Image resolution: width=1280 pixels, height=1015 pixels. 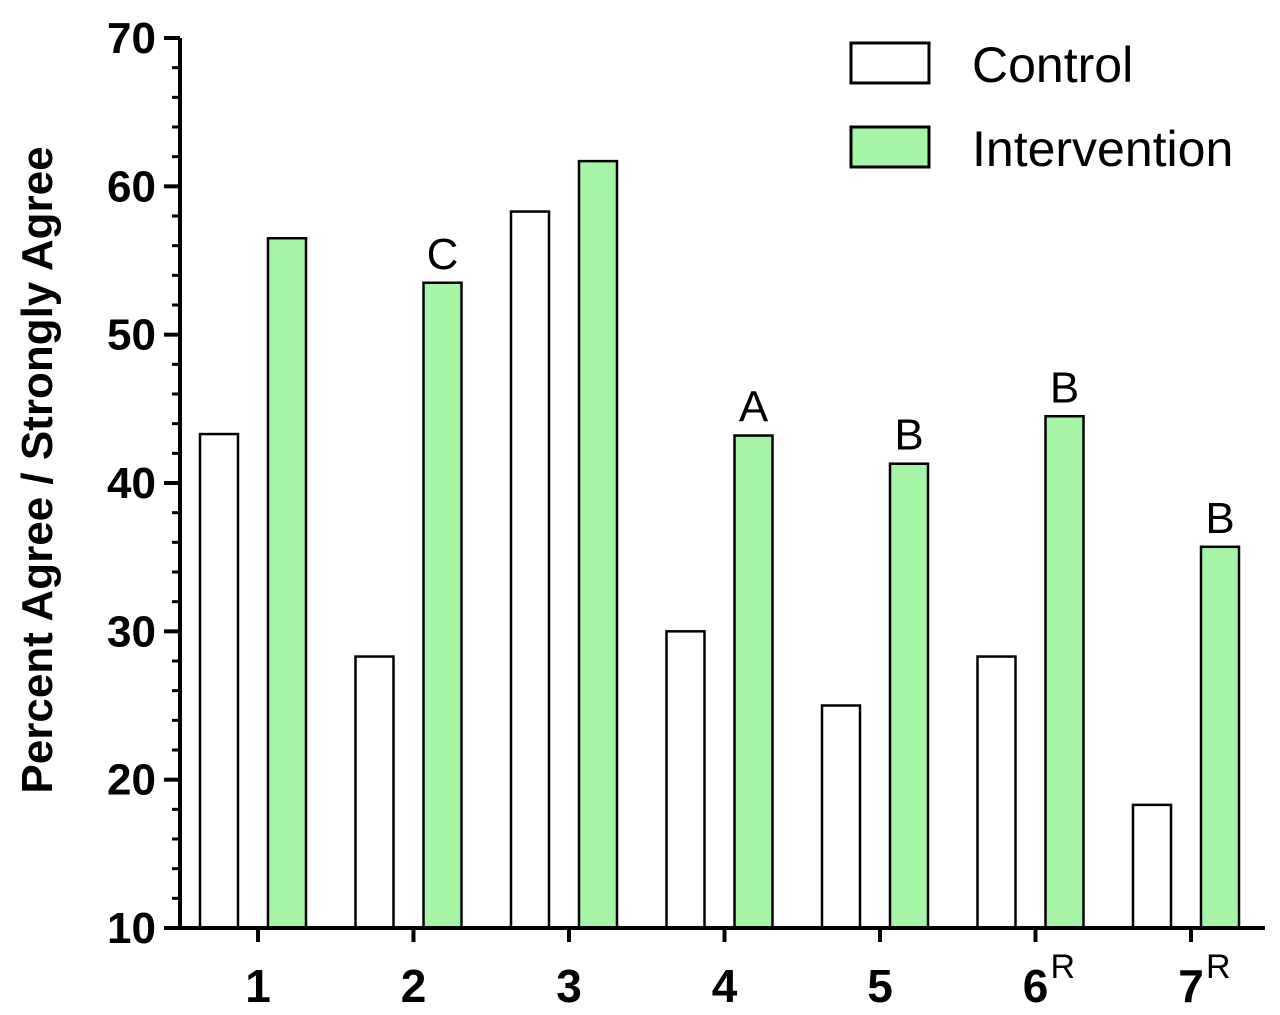 I want to click on y-tick-label-20: 20, so click(x=131, y=780).